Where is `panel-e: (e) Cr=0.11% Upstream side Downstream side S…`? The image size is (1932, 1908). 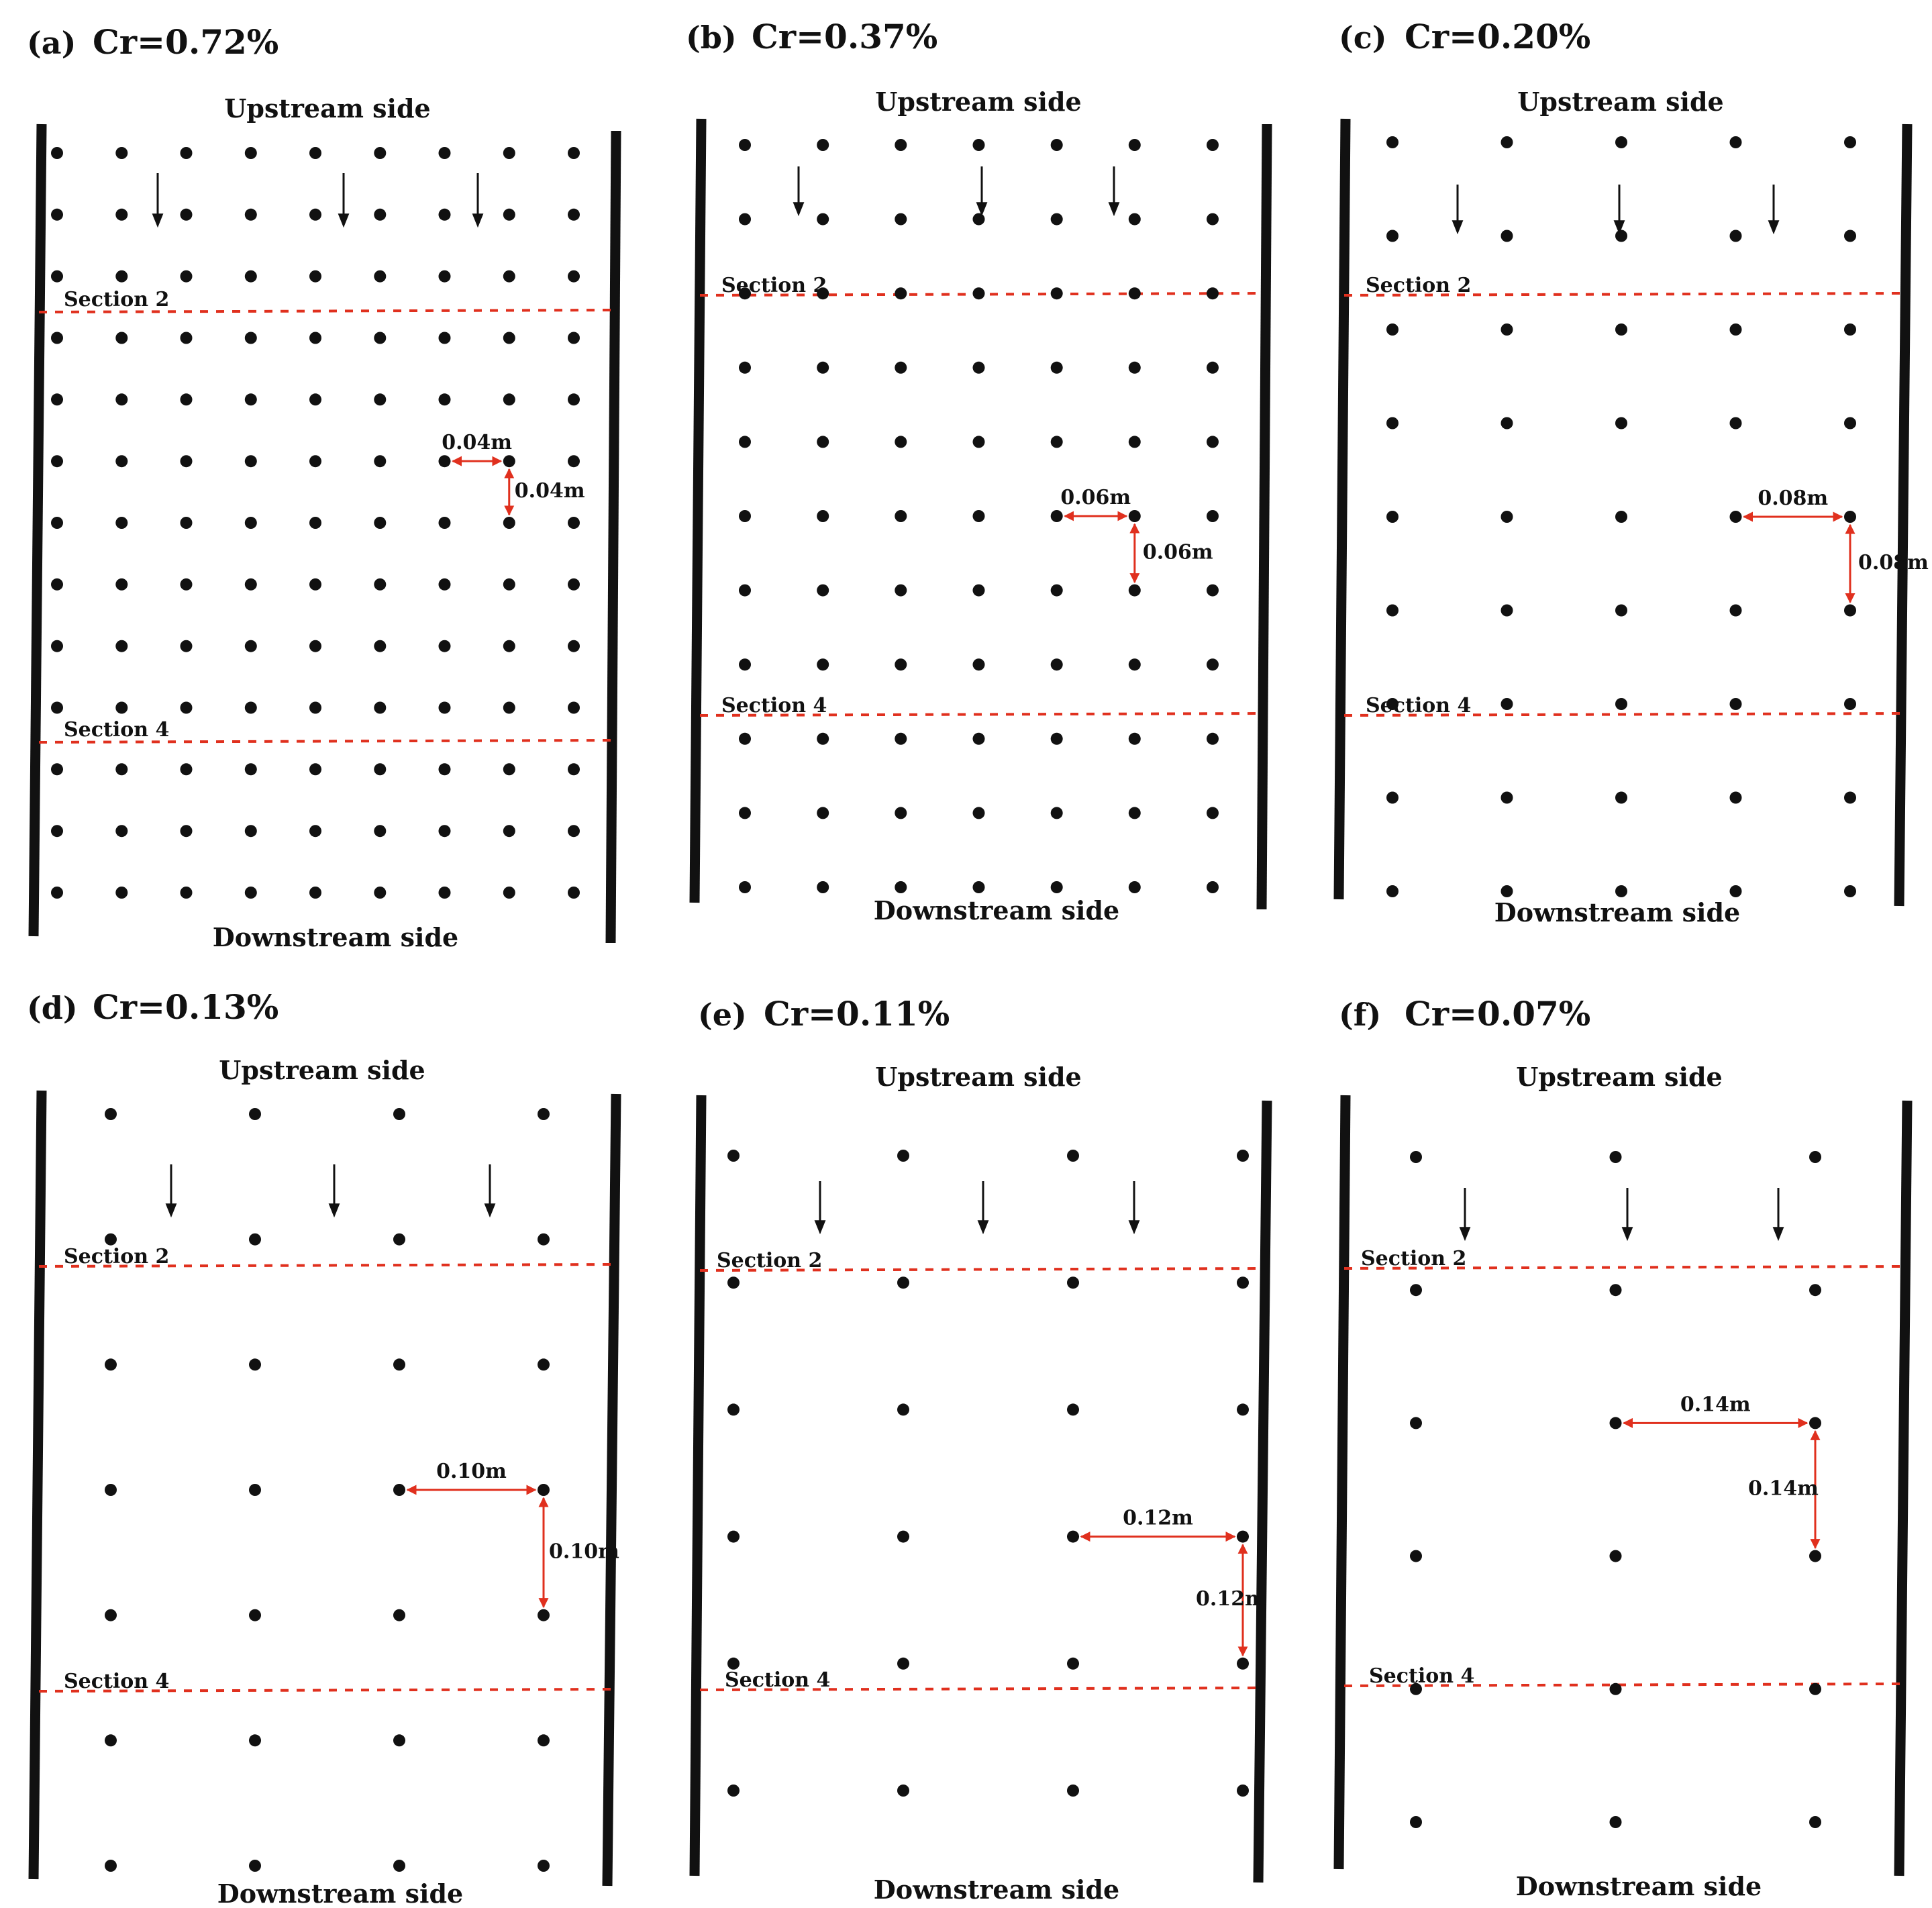
panel-e: (e) Cr=0.11% Upstream side Downstream side S… is located at coordinates (981, 1449).